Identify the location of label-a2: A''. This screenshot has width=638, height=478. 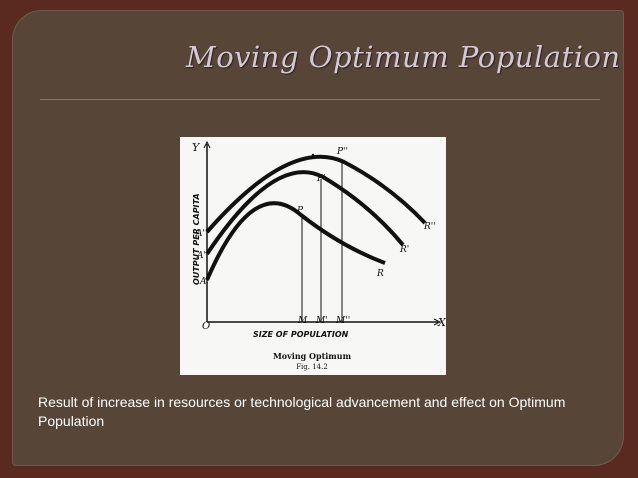
(201, 234).